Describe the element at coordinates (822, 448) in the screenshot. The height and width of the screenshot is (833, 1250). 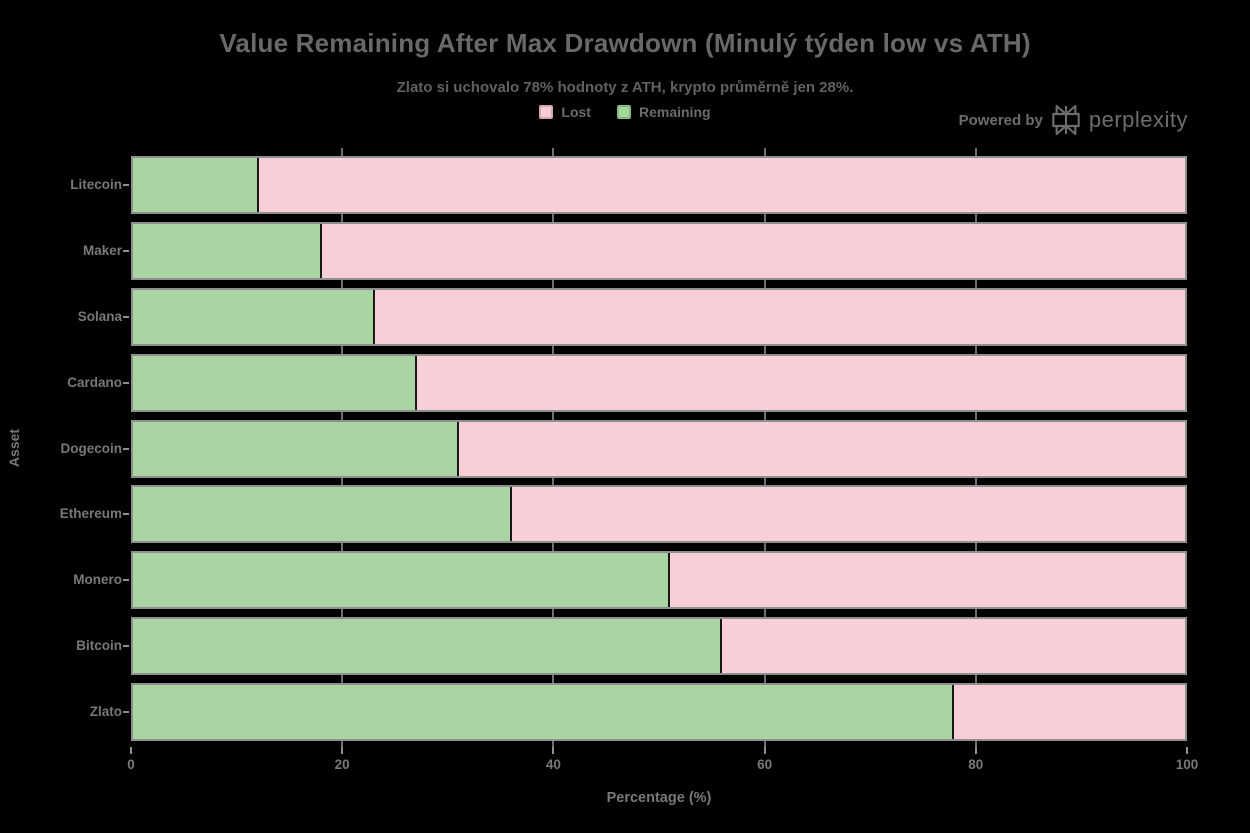
I see `lost-segment-dogecoin` at that location.